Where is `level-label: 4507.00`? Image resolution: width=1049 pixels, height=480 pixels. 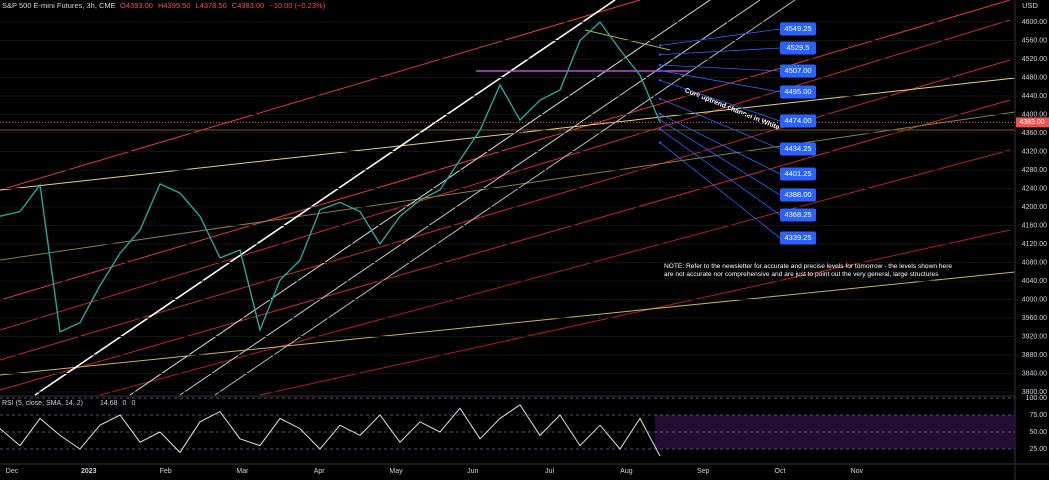
level-label: 4507.00 is located at coordinates (797, 70).